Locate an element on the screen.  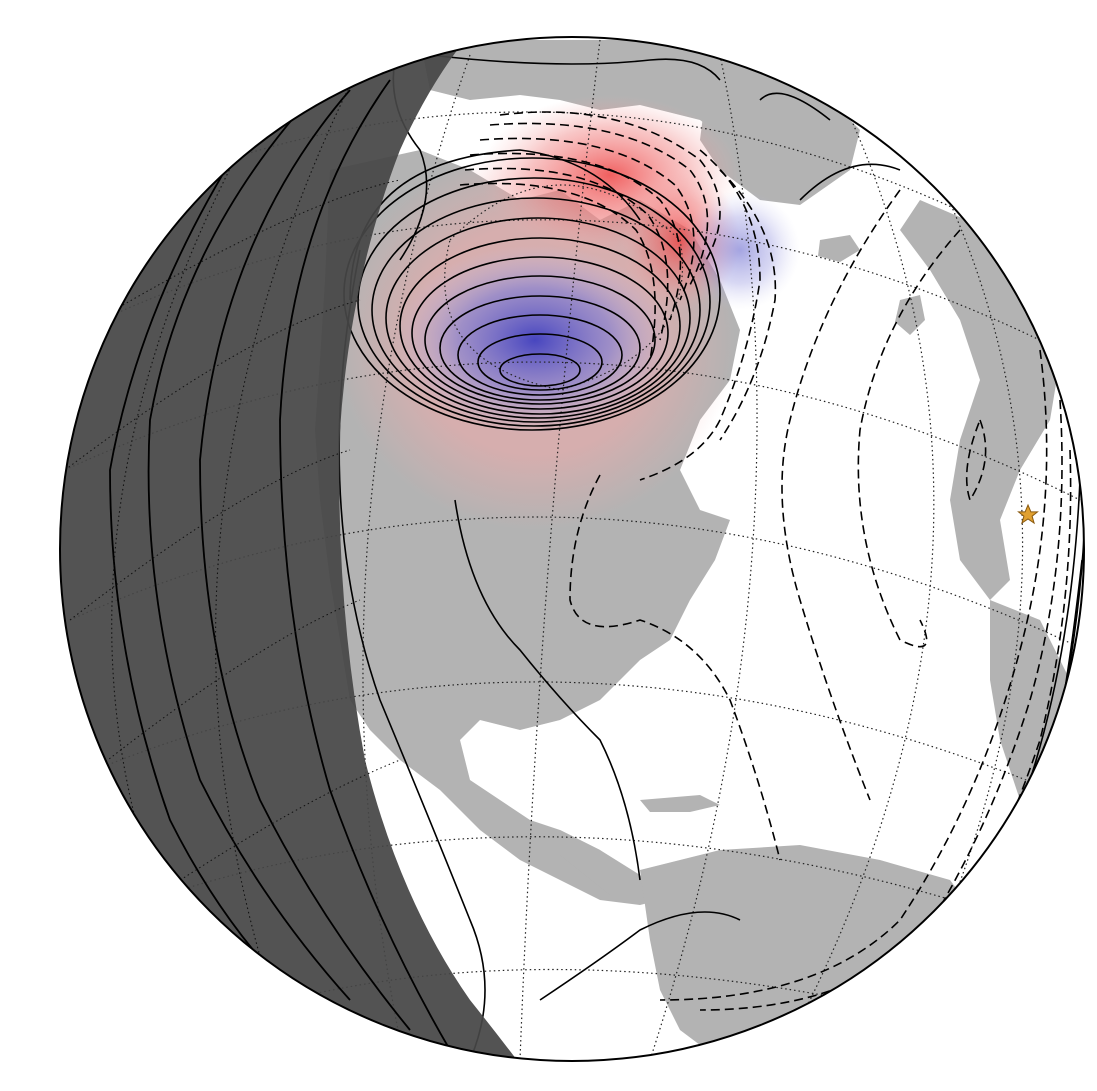
land-iceland is located at coordinates (839, 248).